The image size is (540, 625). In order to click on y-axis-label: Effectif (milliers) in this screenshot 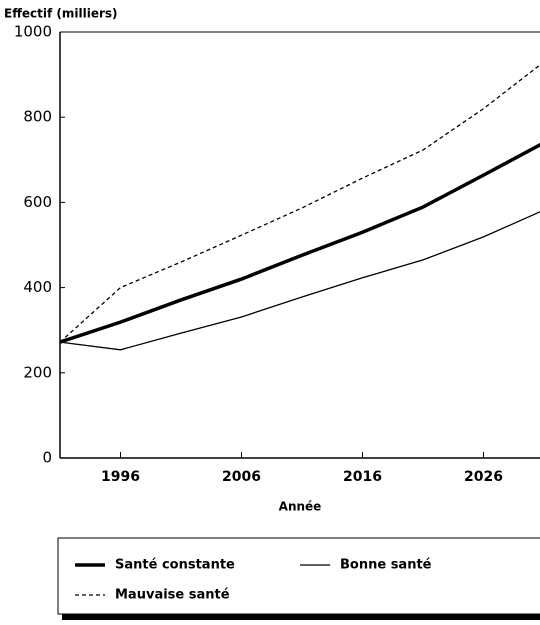, I will do `click(61, 14)`.